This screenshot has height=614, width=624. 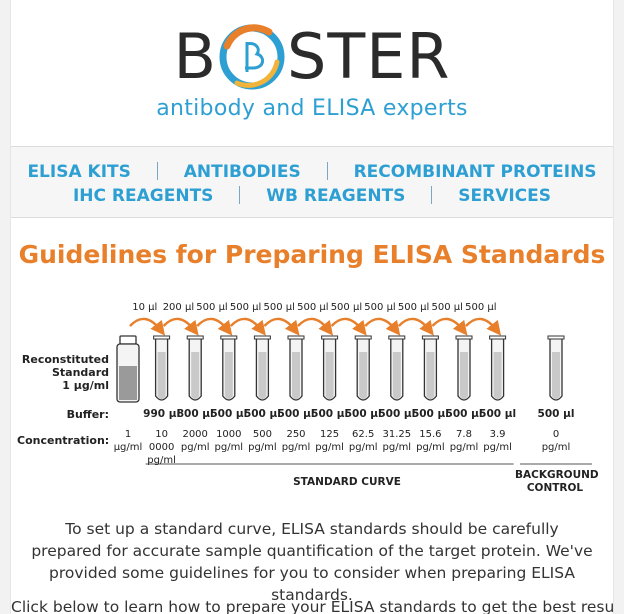 I want to click on concentration-value: 7.8 pg/ml, so click(x=464, y=441).